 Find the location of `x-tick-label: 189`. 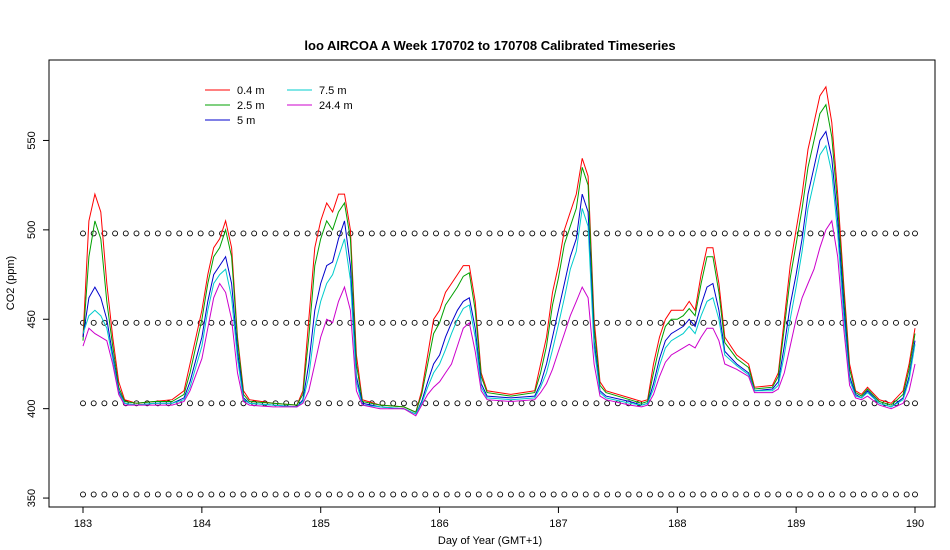

x-tick-label: 189 is located at coordinates (796, 524).